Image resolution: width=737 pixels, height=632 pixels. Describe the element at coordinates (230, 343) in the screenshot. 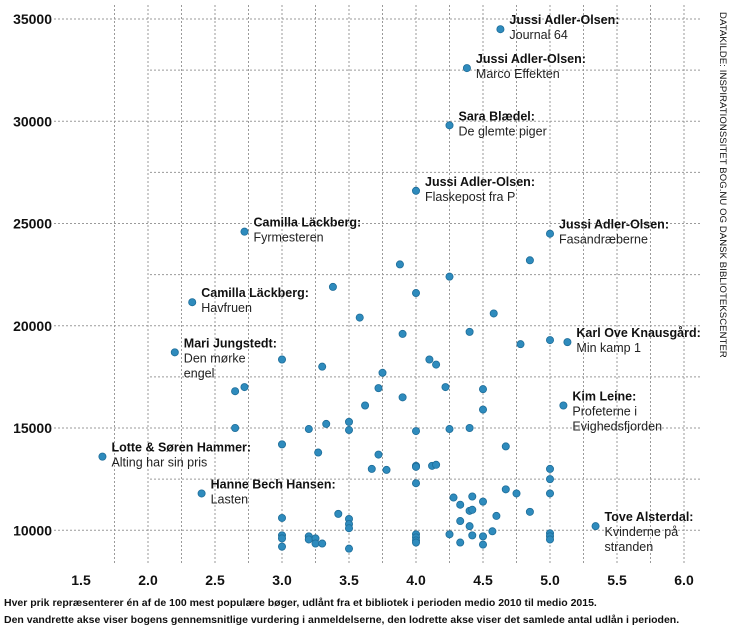

I see `point-label-author: Mari Jungstedt:` at that location.